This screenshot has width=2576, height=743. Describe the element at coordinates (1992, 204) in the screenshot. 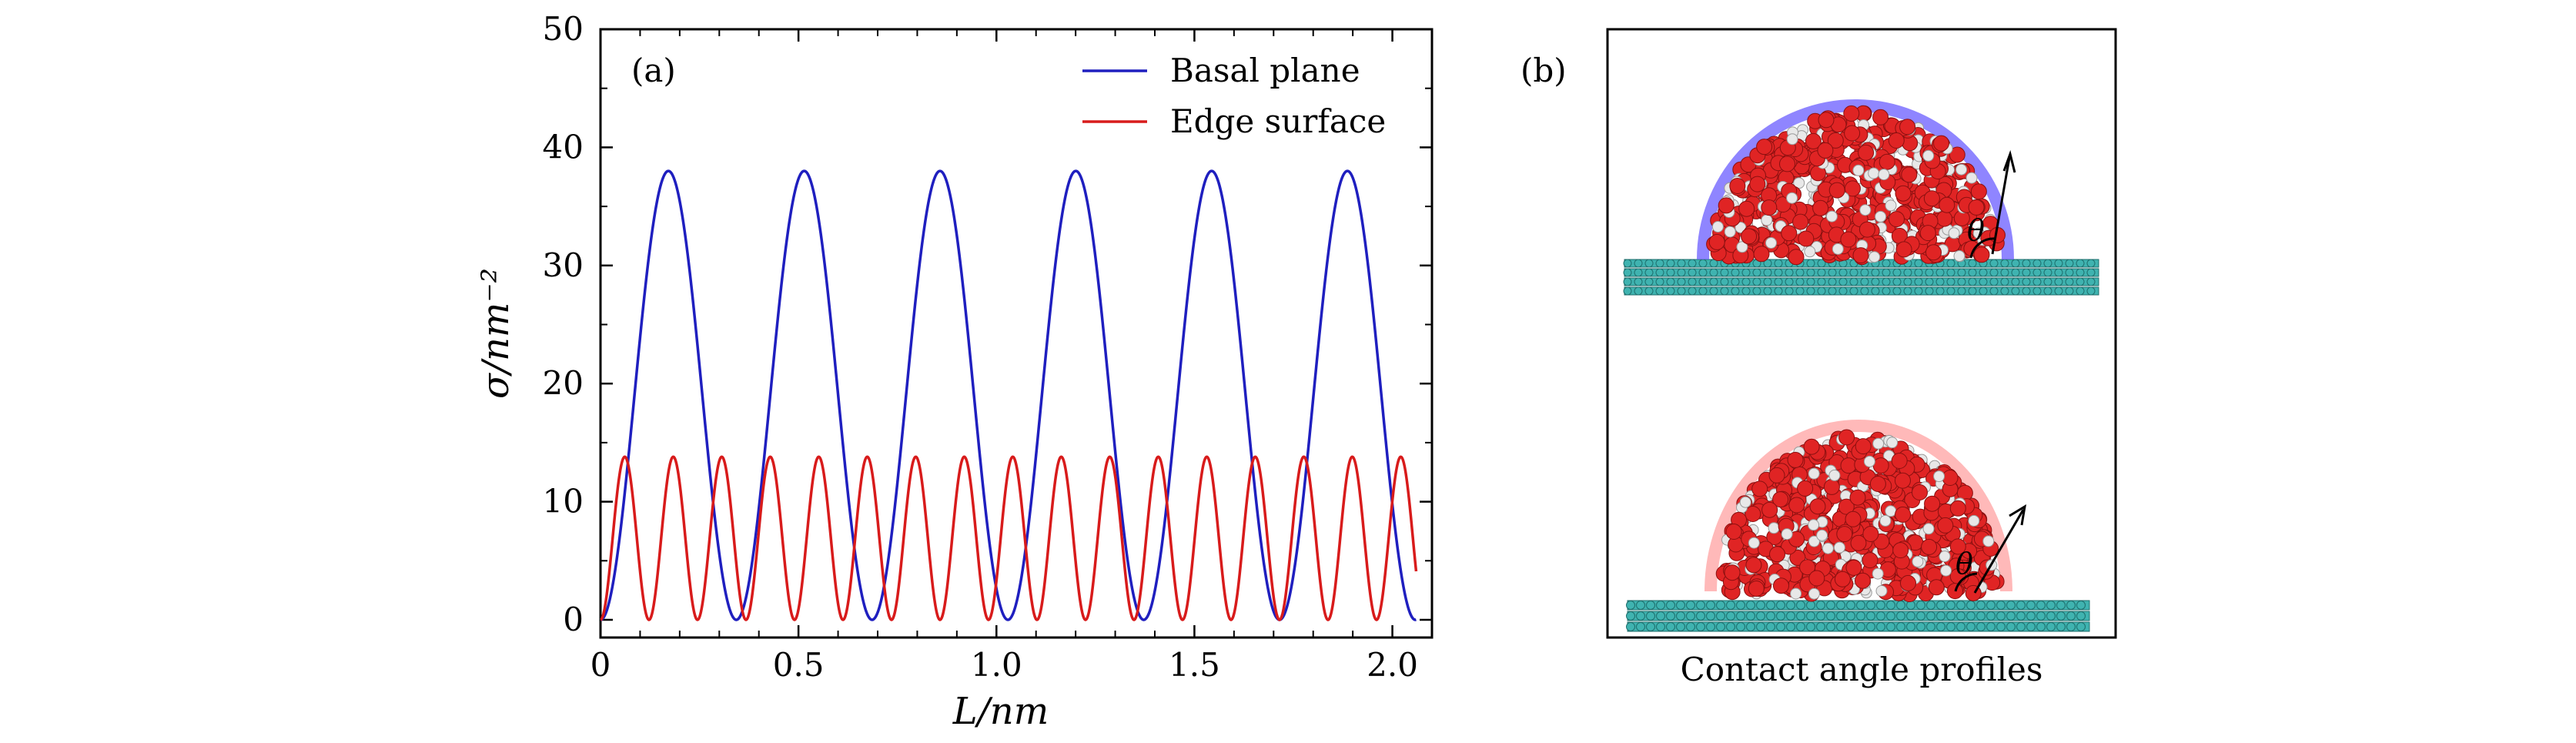

I see `contact-angle-marker-basal: θ` at that location.